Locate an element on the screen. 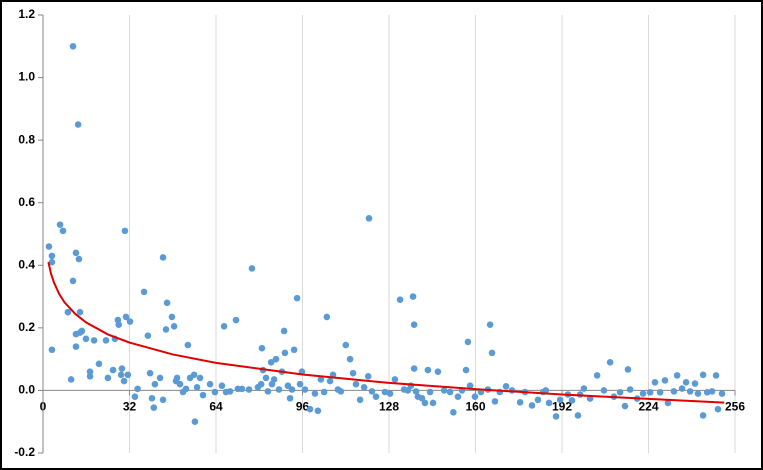  x-tick-label: 224 is located at coordinates (648, 407).